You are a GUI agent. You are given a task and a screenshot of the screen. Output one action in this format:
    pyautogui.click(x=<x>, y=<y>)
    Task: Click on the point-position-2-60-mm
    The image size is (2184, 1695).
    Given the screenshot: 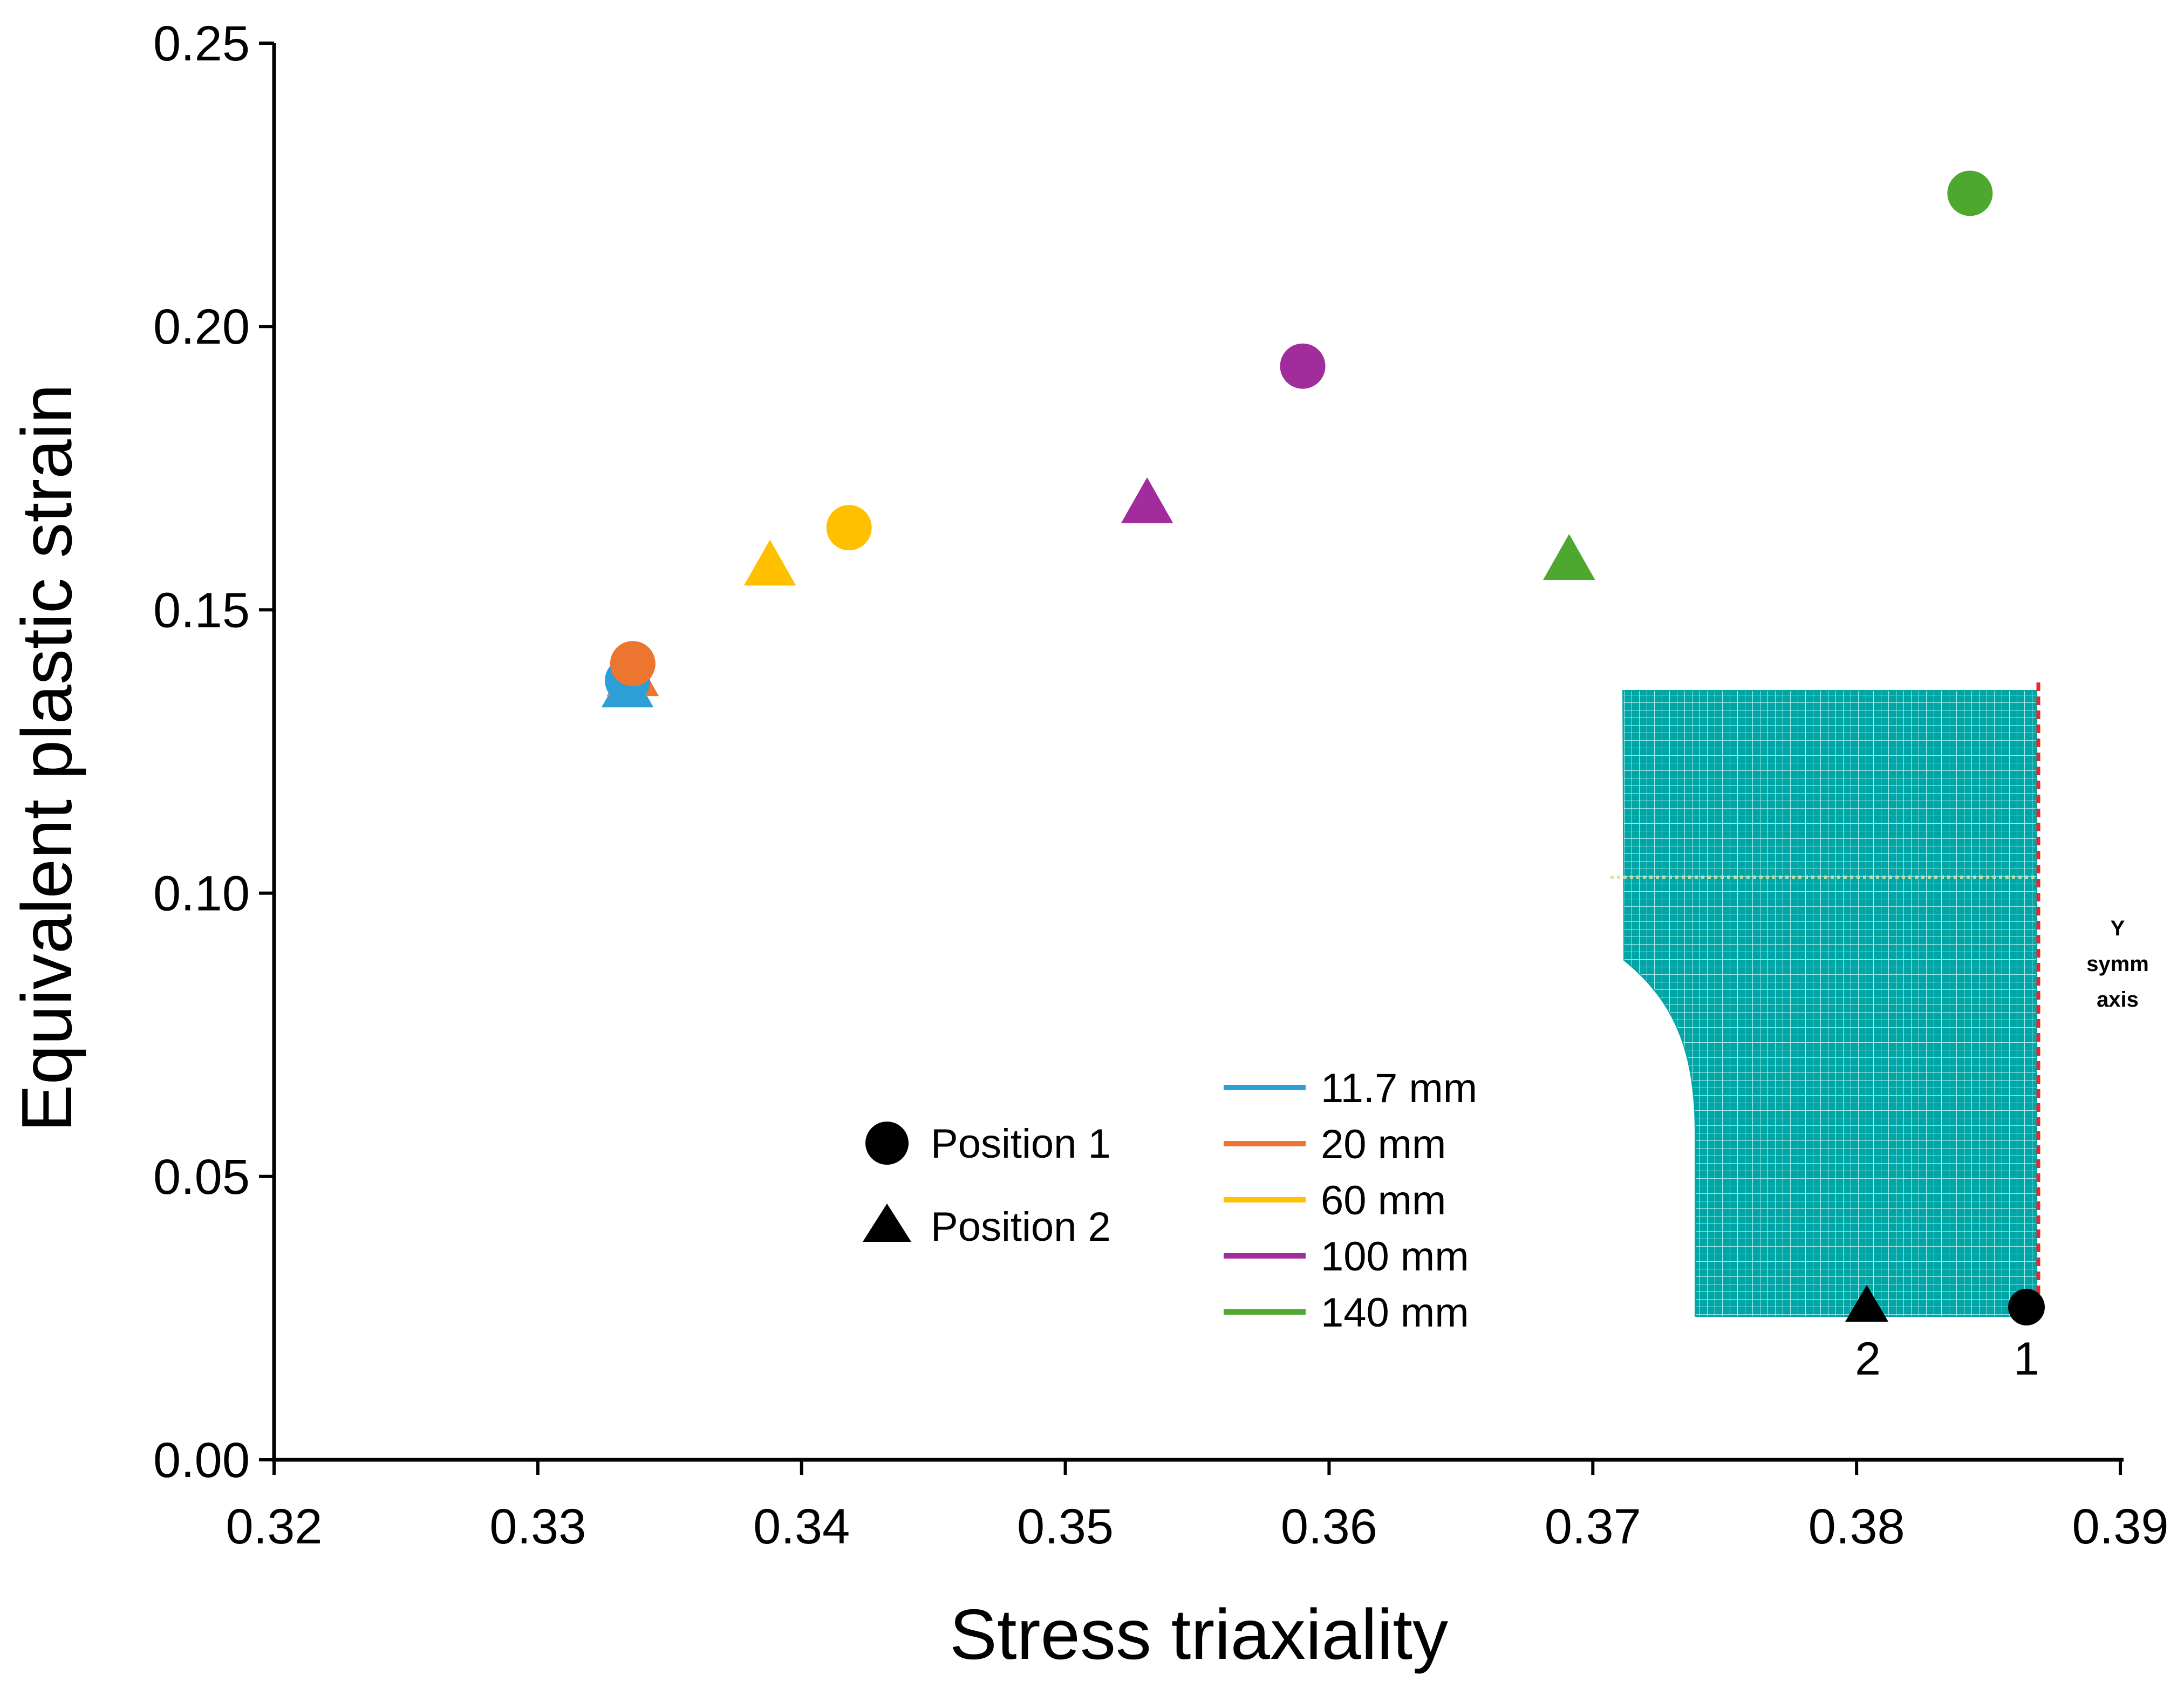 What is the action you would take?
    pyautogui.click(x=769, y=562)
    